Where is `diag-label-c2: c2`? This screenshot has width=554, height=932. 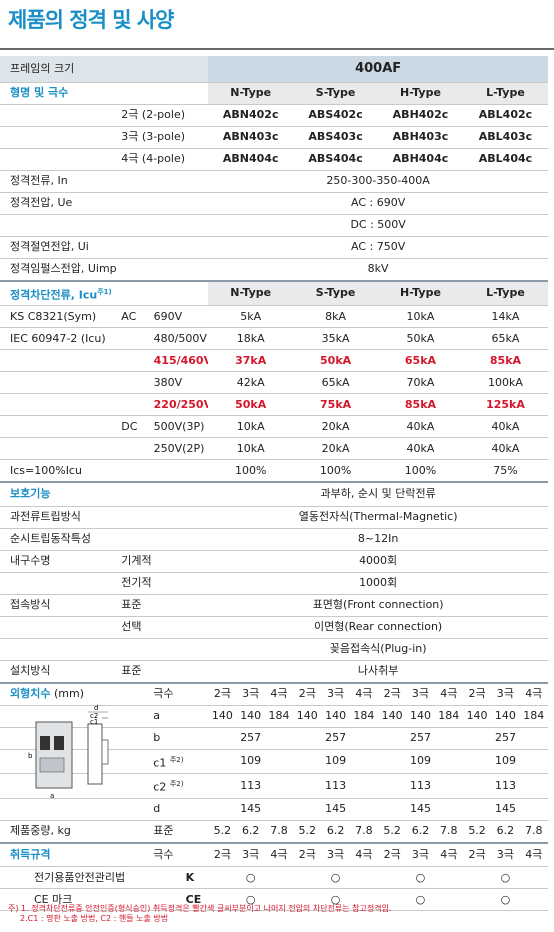
diag-label-c2: c2 is located at coordinates (94, 716).